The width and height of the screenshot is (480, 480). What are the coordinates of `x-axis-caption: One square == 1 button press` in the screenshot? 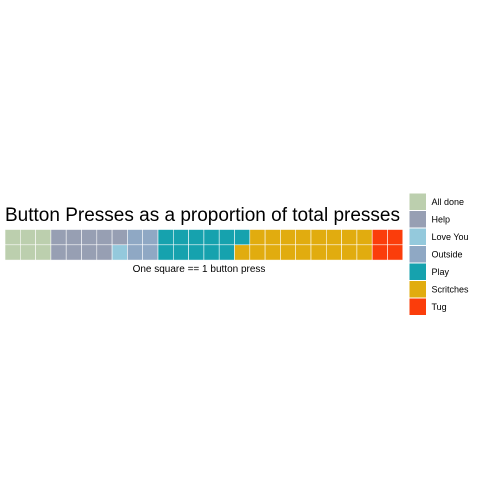 It's located at (199, 269).